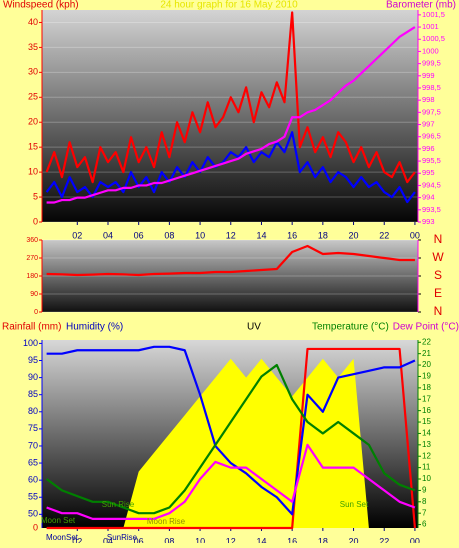 The height and width of the screenshot is (548, 459). Describe the element at coordinates (33, 171) in the screenshot. I see `y-tick-label: 10` at that location.